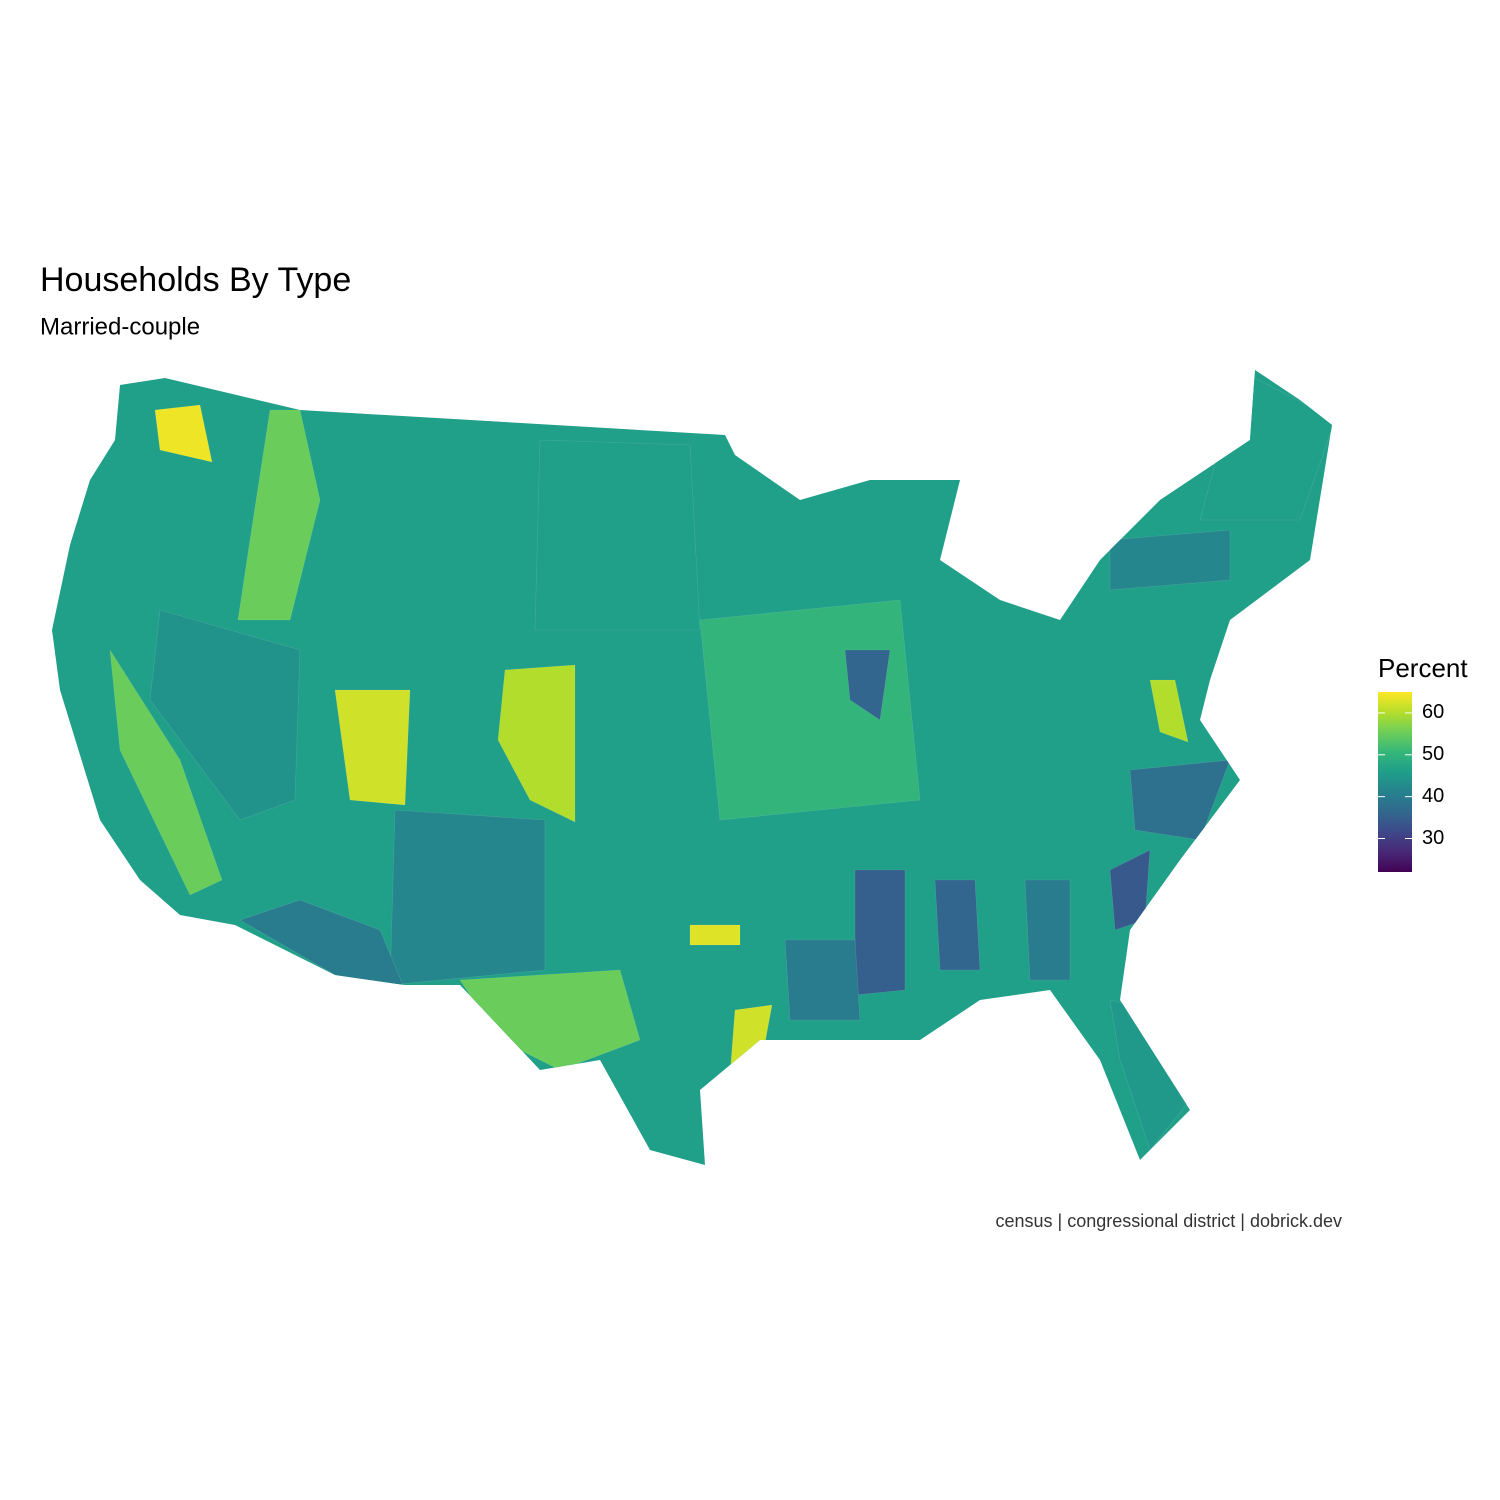 This screenshot has width=1500, height=1500. Describe the element at coordinates (1433, 838) in the screenshot. I see `legend-tick-label: 30` at that location.